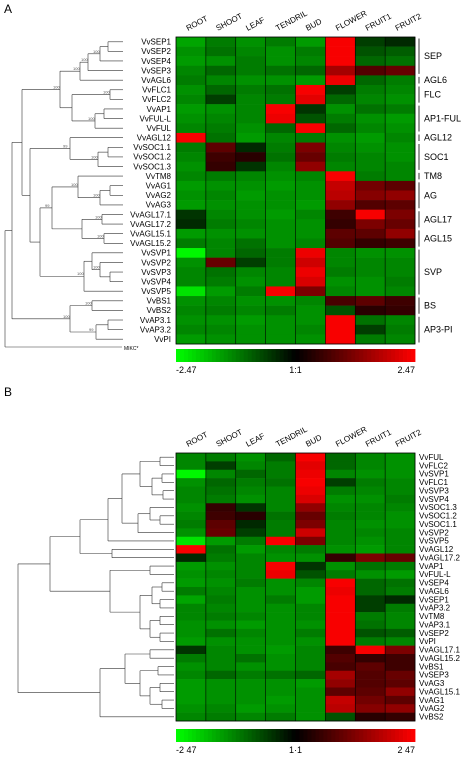 This screenshot has height=759, width=474. What do you see at coordinates (156, 90) in the screenshot?
I see `panel-a-gene-label: VvFLC1` at bounding box center [156, 90].